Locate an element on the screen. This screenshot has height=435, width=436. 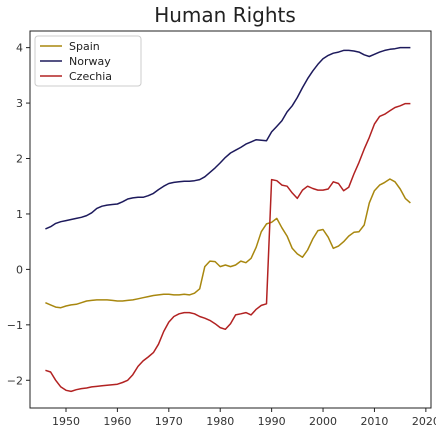
x-tick-label: 2000 is located at coordinates (323, 421).